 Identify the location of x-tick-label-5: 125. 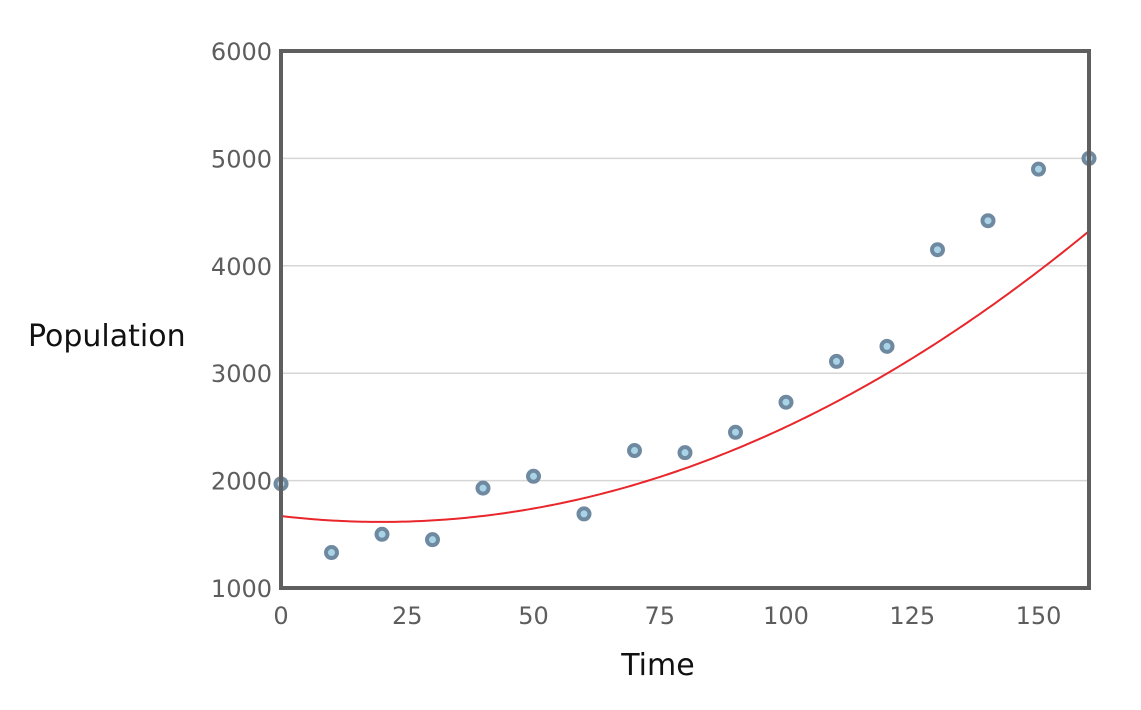
(912, 616).